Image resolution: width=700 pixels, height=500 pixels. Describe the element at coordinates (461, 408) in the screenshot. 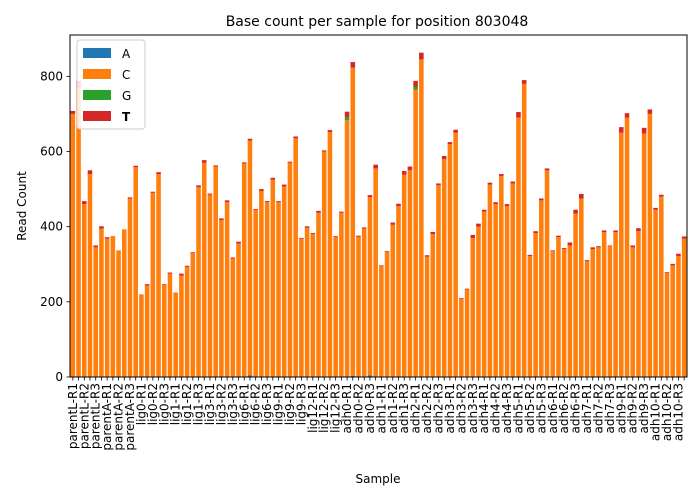

I see `x-tick-label: adh3-R2` at that location.